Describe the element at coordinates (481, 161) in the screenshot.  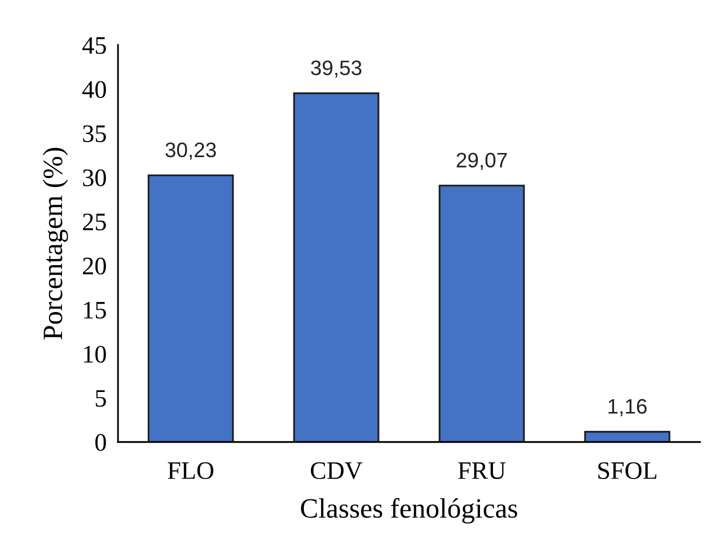
I see `data-label: 29,07` at that location.